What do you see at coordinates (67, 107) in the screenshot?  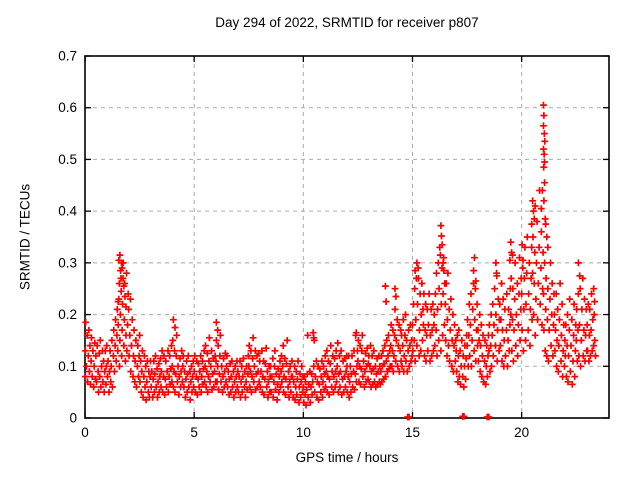 I see `svg-text: 0.6` at bounding box center [67, 107].